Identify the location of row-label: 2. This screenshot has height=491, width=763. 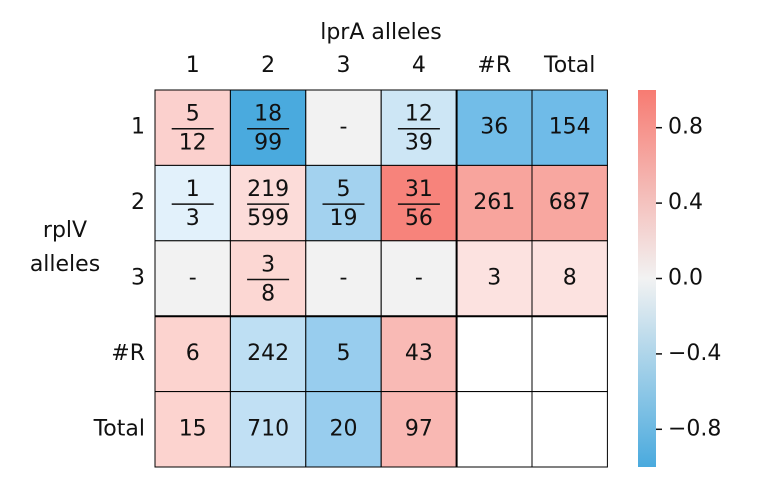
(138, 202).